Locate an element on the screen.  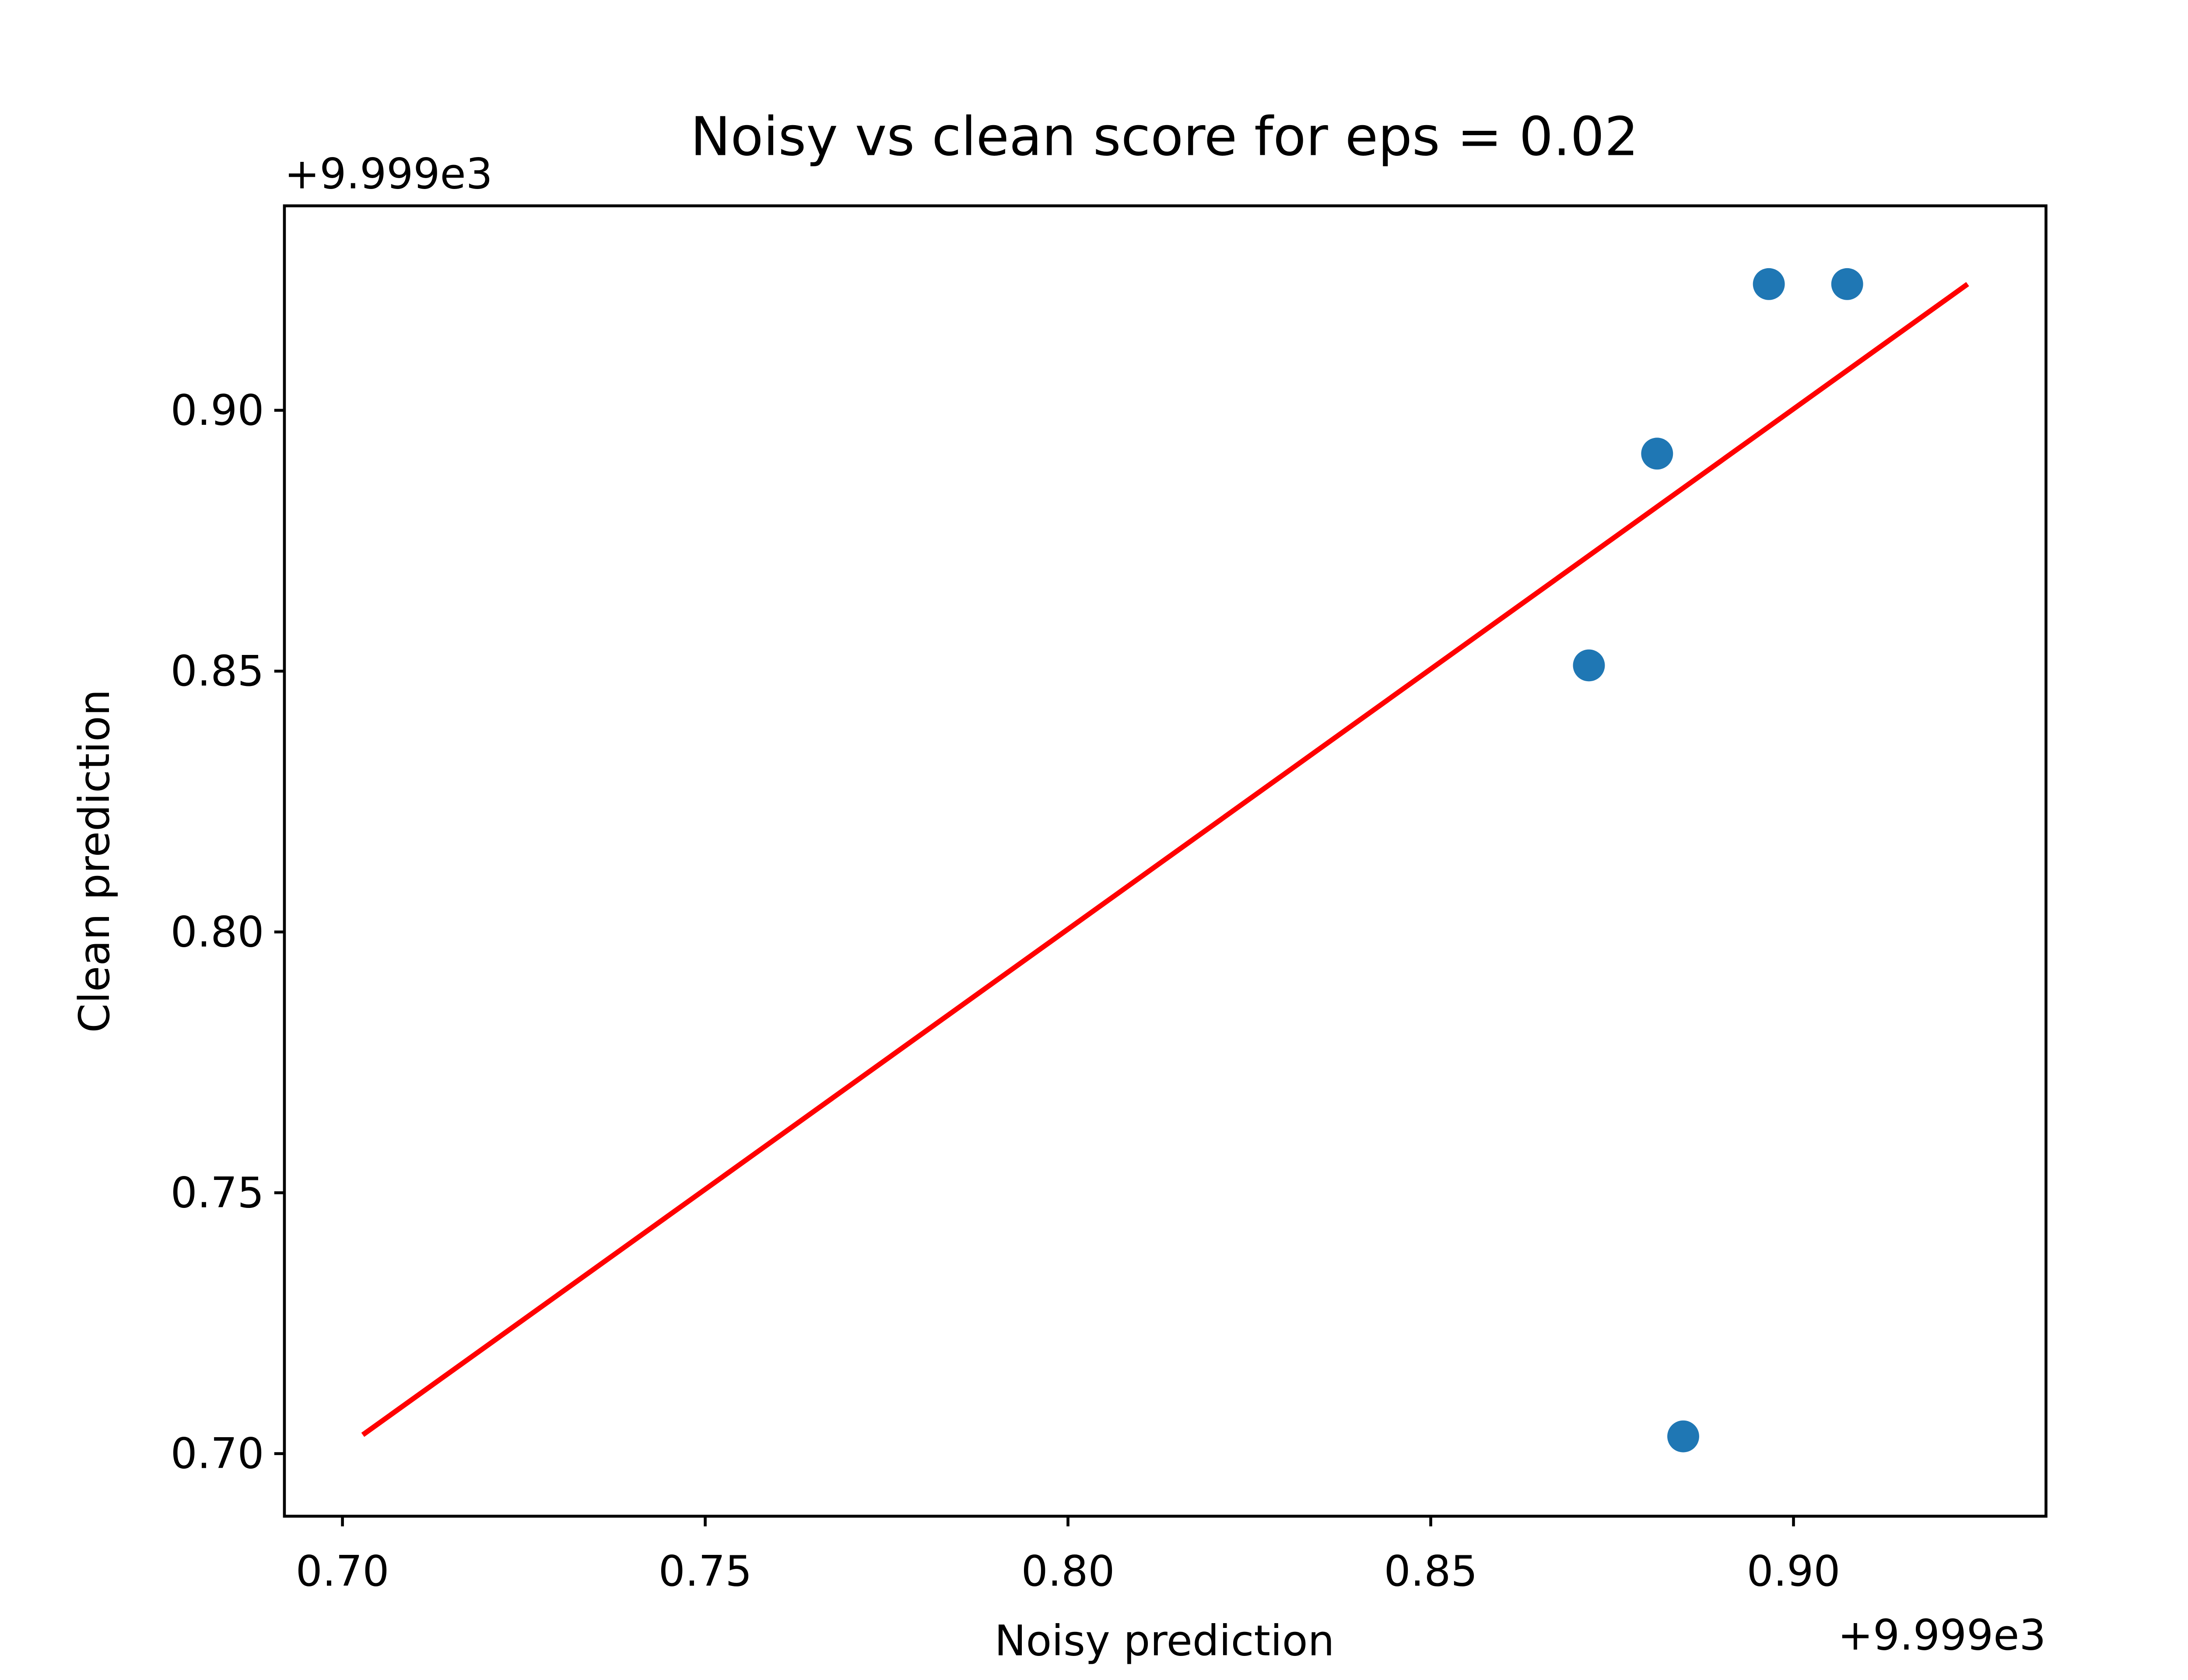
x-tick-label: 0.80 is located at coordinates (1068, 1571).